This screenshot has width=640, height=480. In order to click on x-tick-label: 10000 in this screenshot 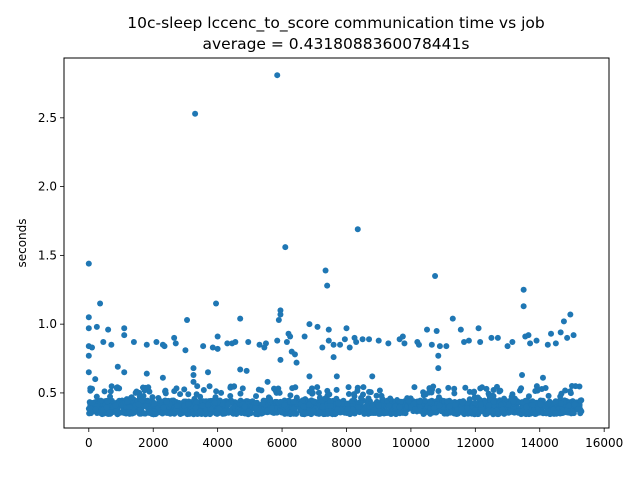, I will do `click(411, 443)`.